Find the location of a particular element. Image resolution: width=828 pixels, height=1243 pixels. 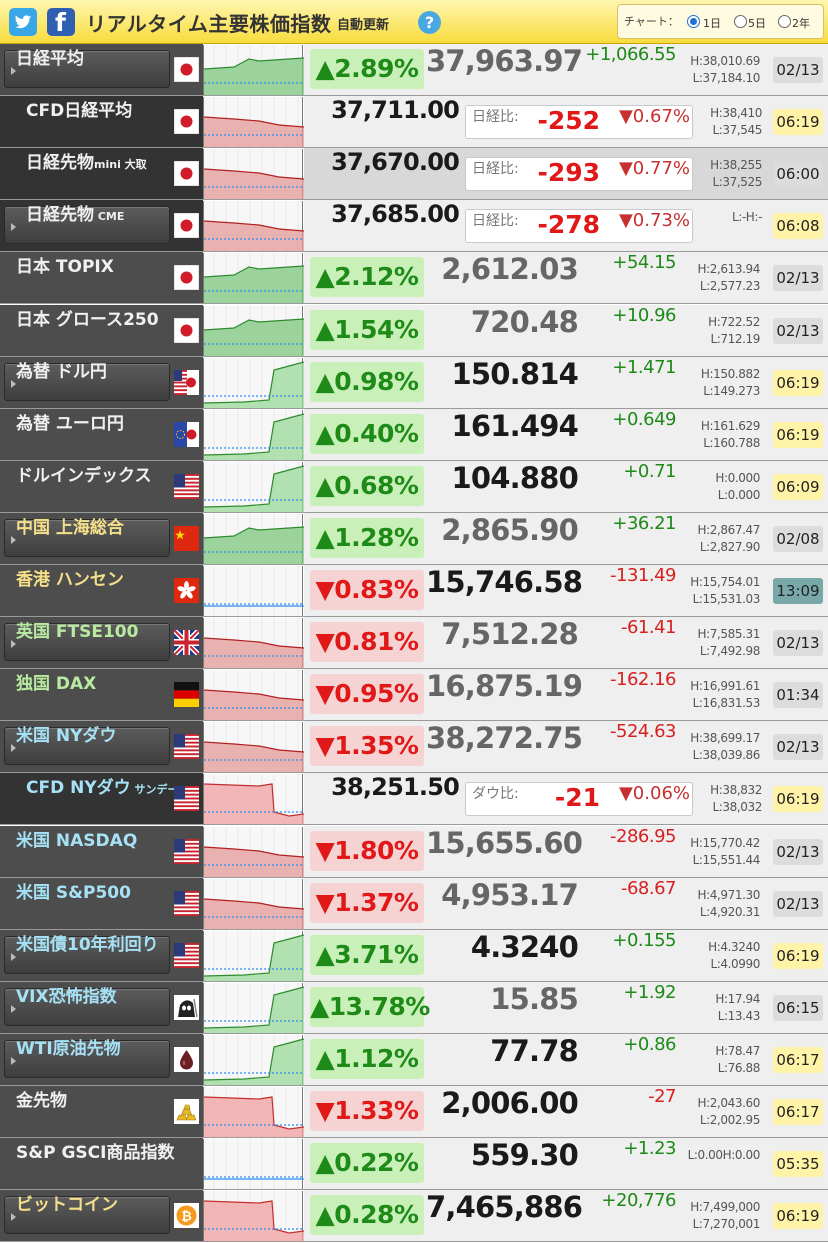

price-change: +1.92 is located at coordinates (649, 992).